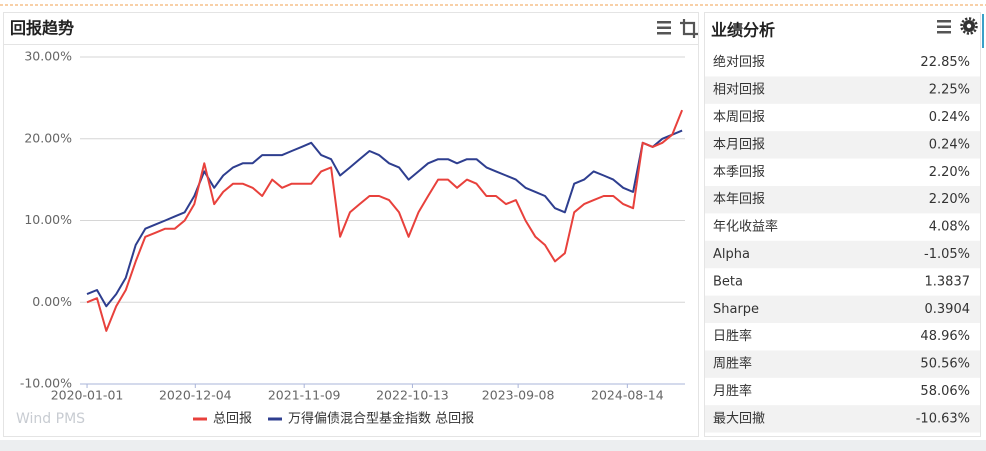 The image size is (986, 451). Describe the element at coordinates (689, 28) in the screenshot. I see `crop-icon` at that location.